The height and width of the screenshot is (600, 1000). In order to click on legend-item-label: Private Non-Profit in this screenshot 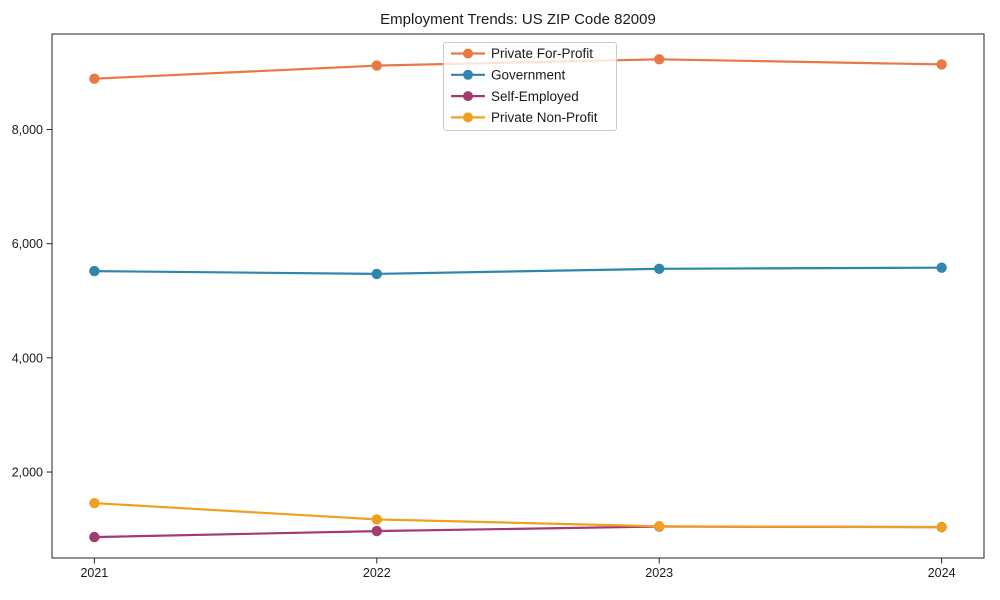, I will do `click(544, 117)`.